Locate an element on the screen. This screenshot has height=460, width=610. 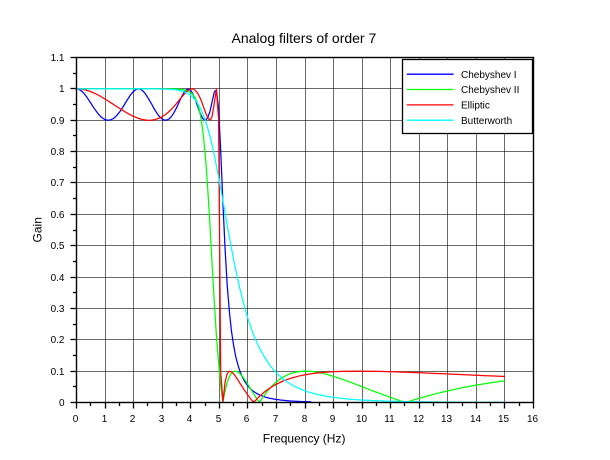
svg-text: 2 is located at coordinates (133, 419).